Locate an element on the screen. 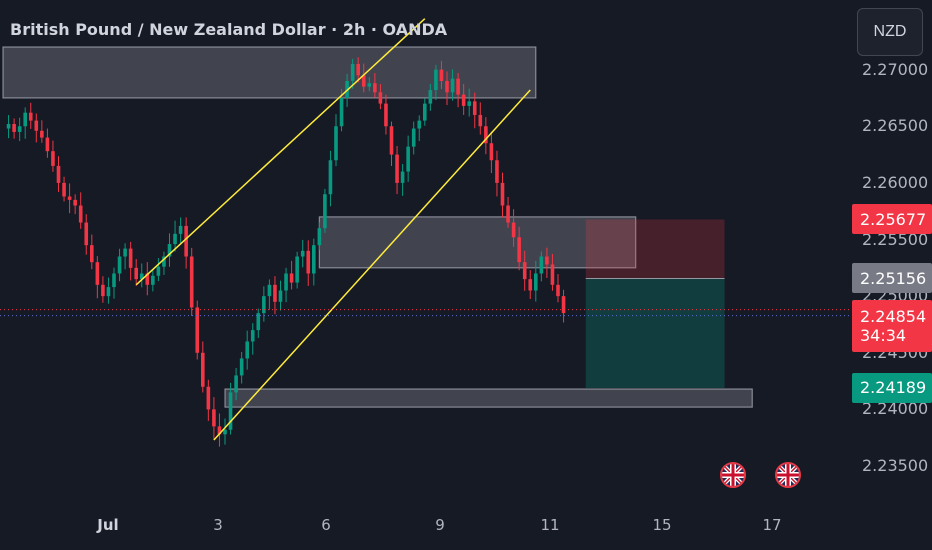 The height and width of the screenshot is (550, 932). price-tick-label: 2.24000 is located at coordinates (895, 409).